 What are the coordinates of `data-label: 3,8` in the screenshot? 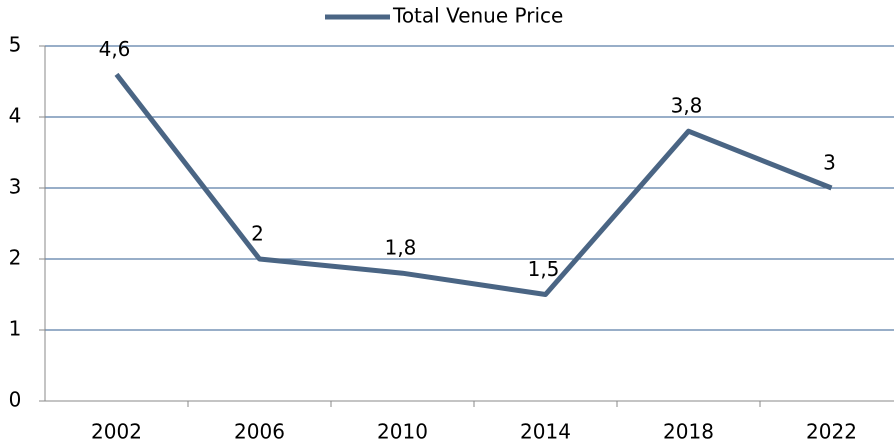 It's located at (687, 106).